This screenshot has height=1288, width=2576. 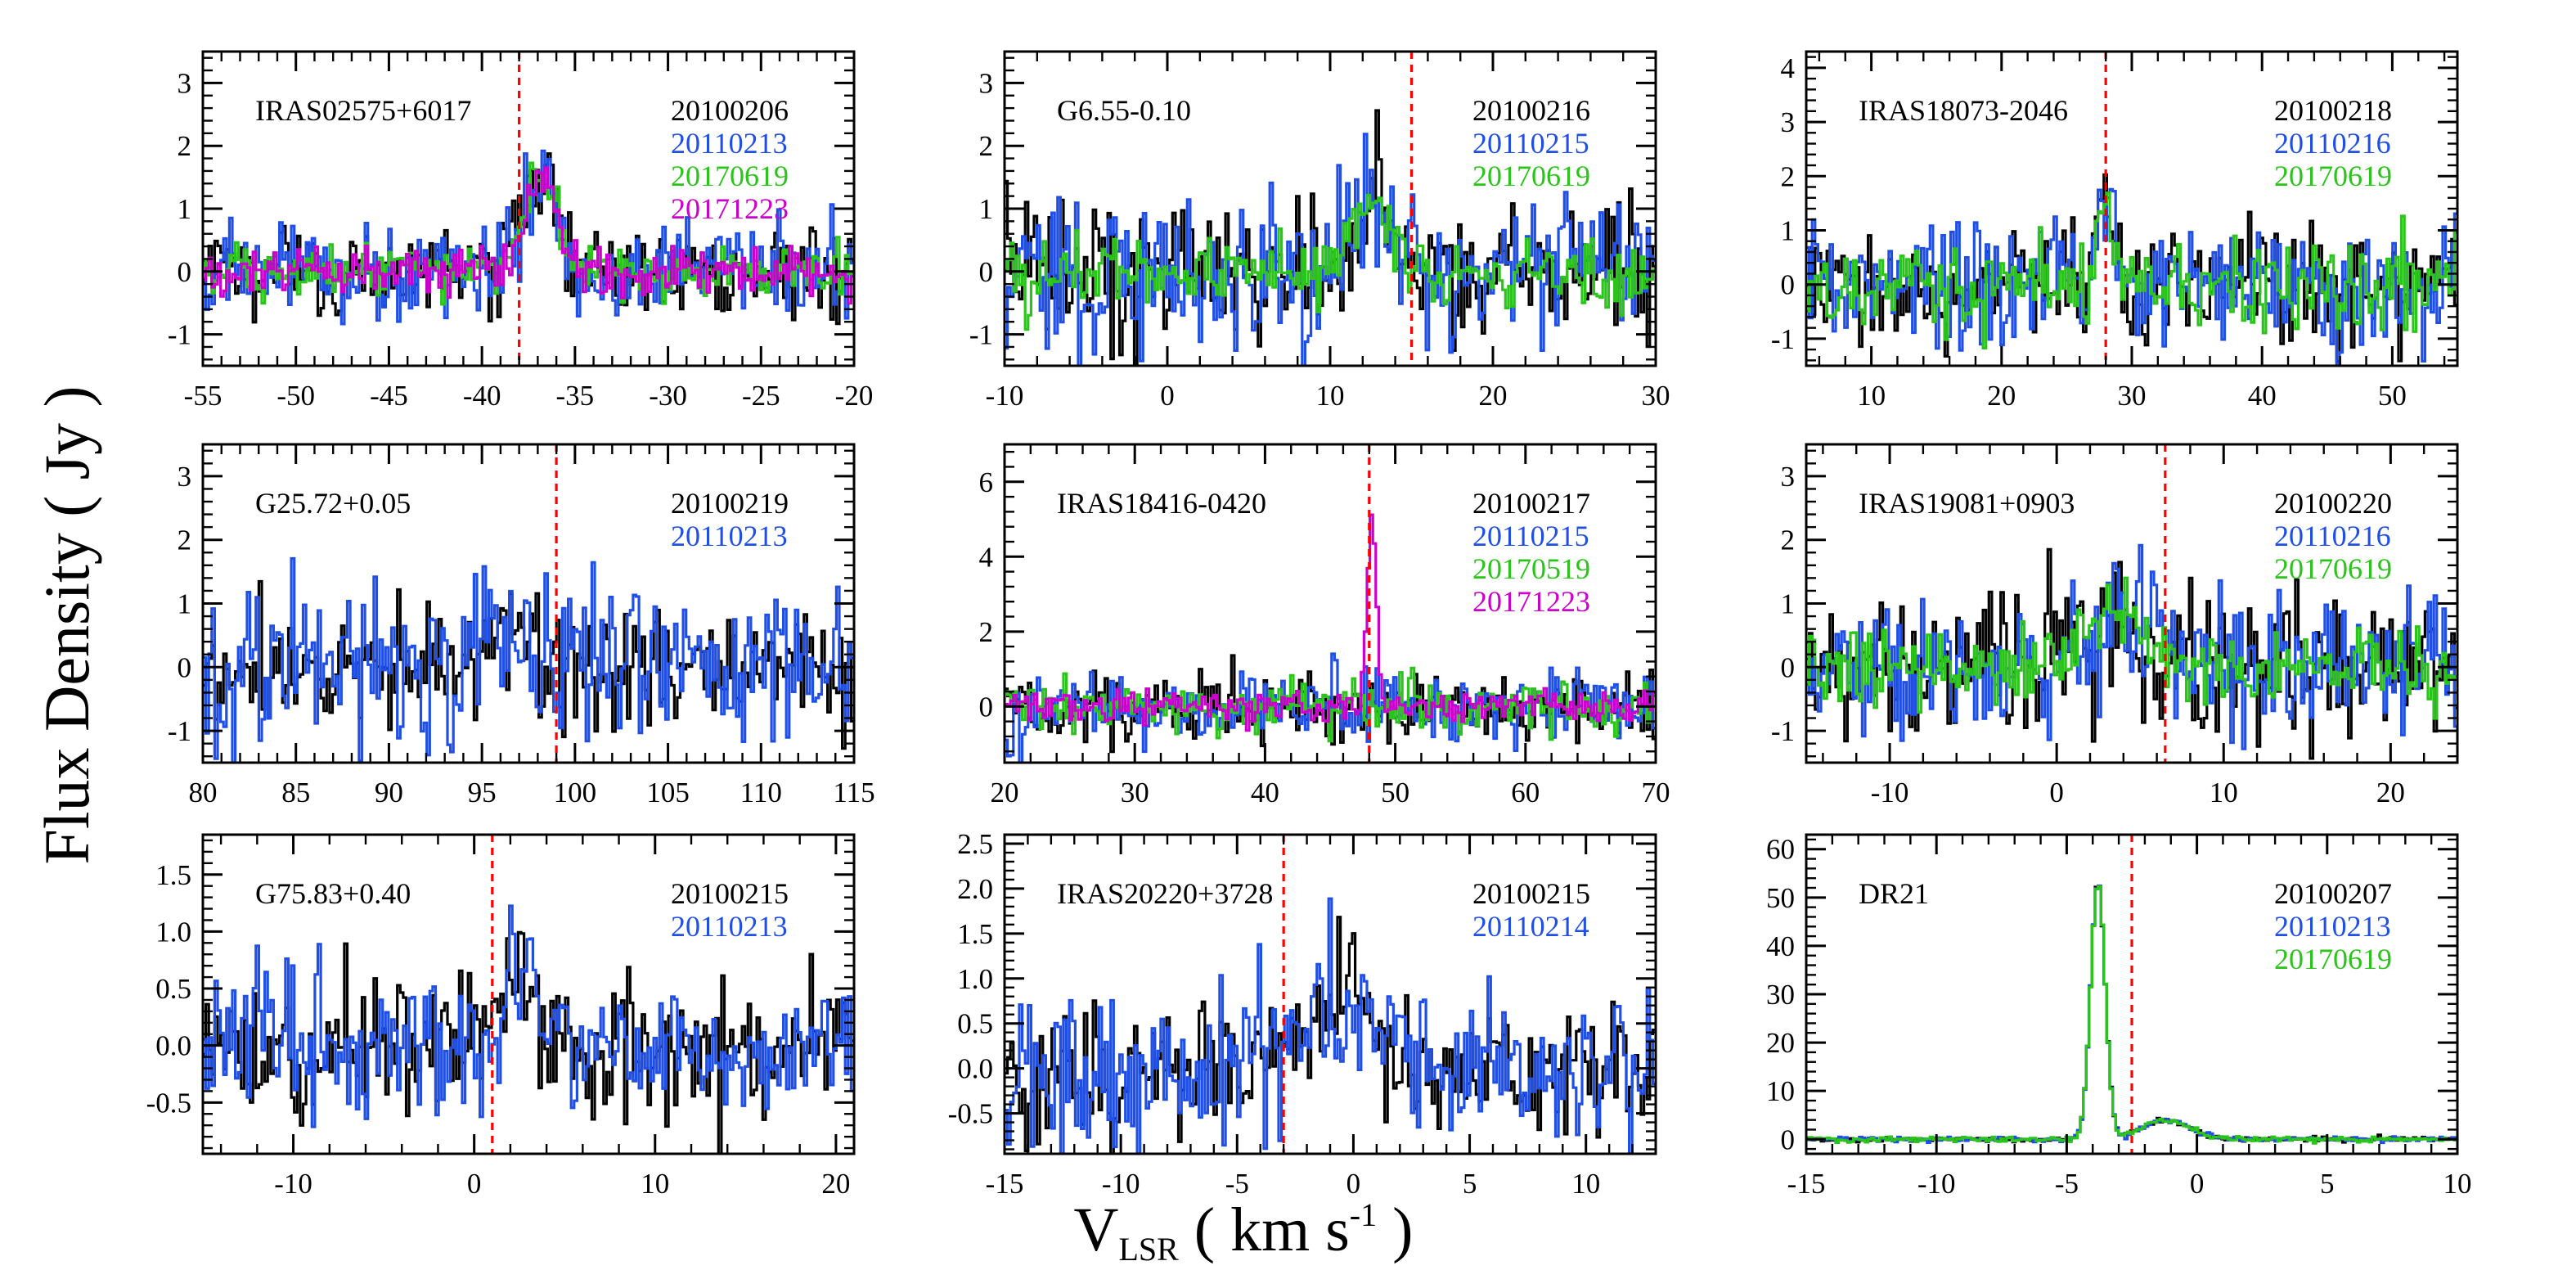 What do you see at coordinates (1264, 1230) in the screenshot?
I see `x-axis-label-units: ( km s` at bounding box center [1264, 1230].